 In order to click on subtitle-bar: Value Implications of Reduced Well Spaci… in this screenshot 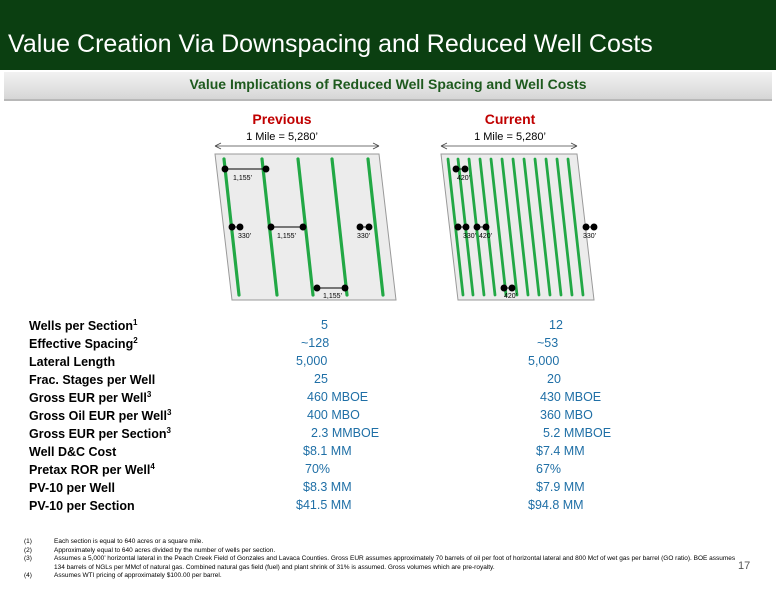, I will do `click(388, 86)`.